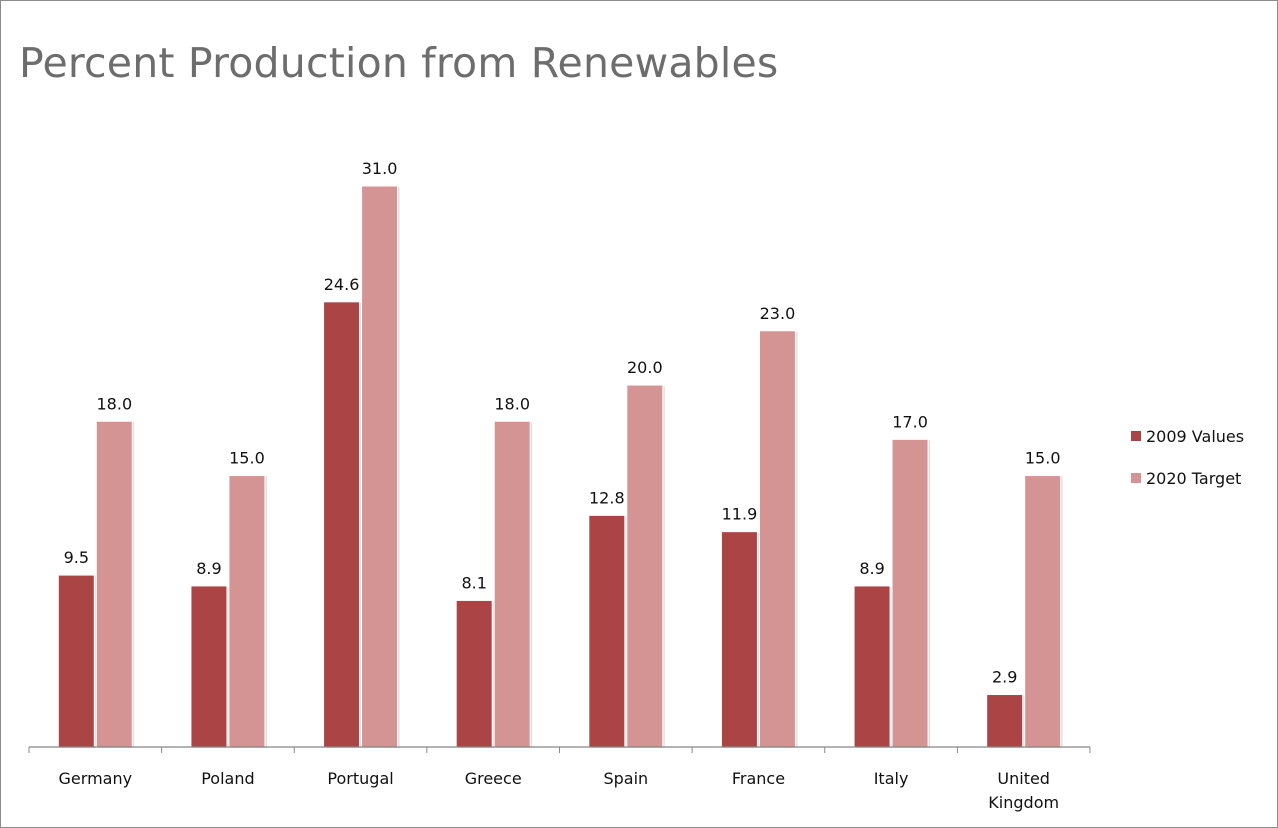 Image resolution: width=1278 pixels, height=828 pixels. What do you see at coordinates (1023, 802) in the screenshot?
I see `x-tick-label: Kingdom` at bounding box center [1023, 802].